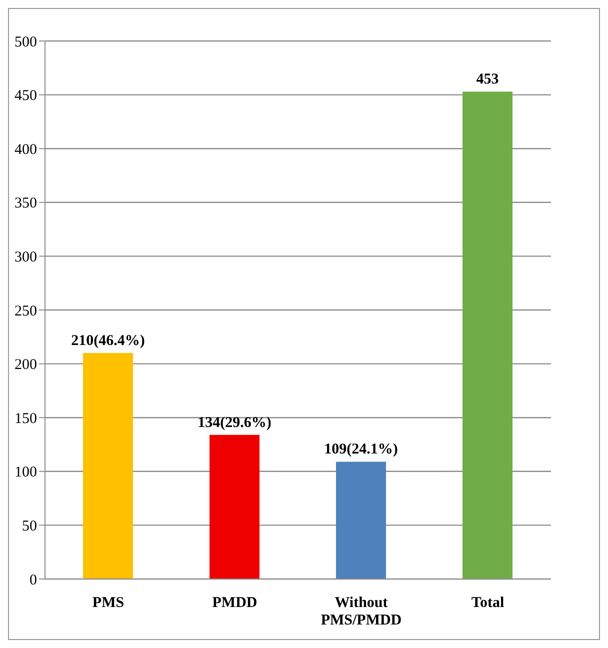  Describe the element at coordinates (25, 418) in the screenshot. I see `y-tick-label: 150` at that location.